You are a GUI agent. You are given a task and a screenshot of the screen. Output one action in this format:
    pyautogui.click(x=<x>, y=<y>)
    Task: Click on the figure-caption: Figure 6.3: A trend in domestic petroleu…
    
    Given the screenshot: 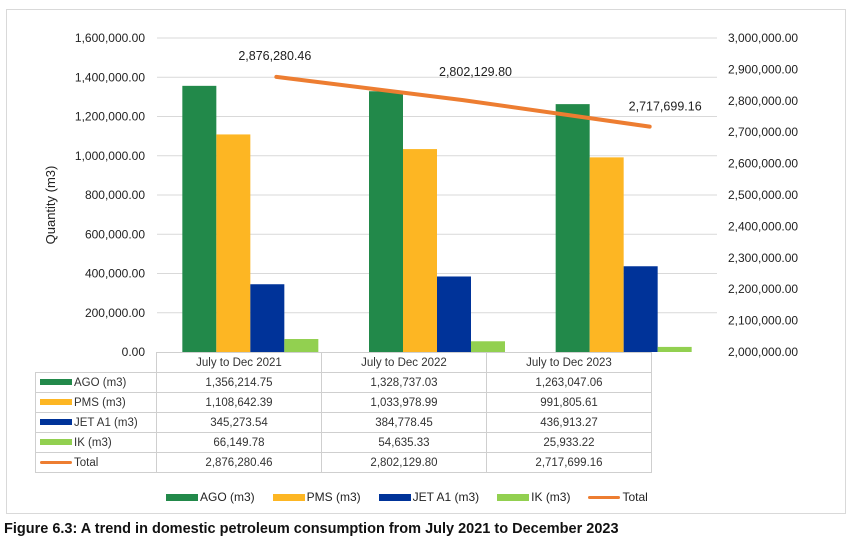 What is the action you would take?
    pyautogui.click(x=311, y=529)
    